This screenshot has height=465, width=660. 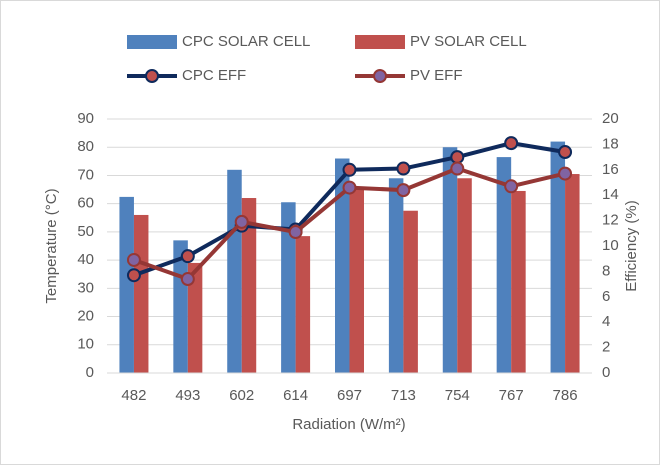 I want to click on y2-tick-label: 14, so click(x=610, y=194).